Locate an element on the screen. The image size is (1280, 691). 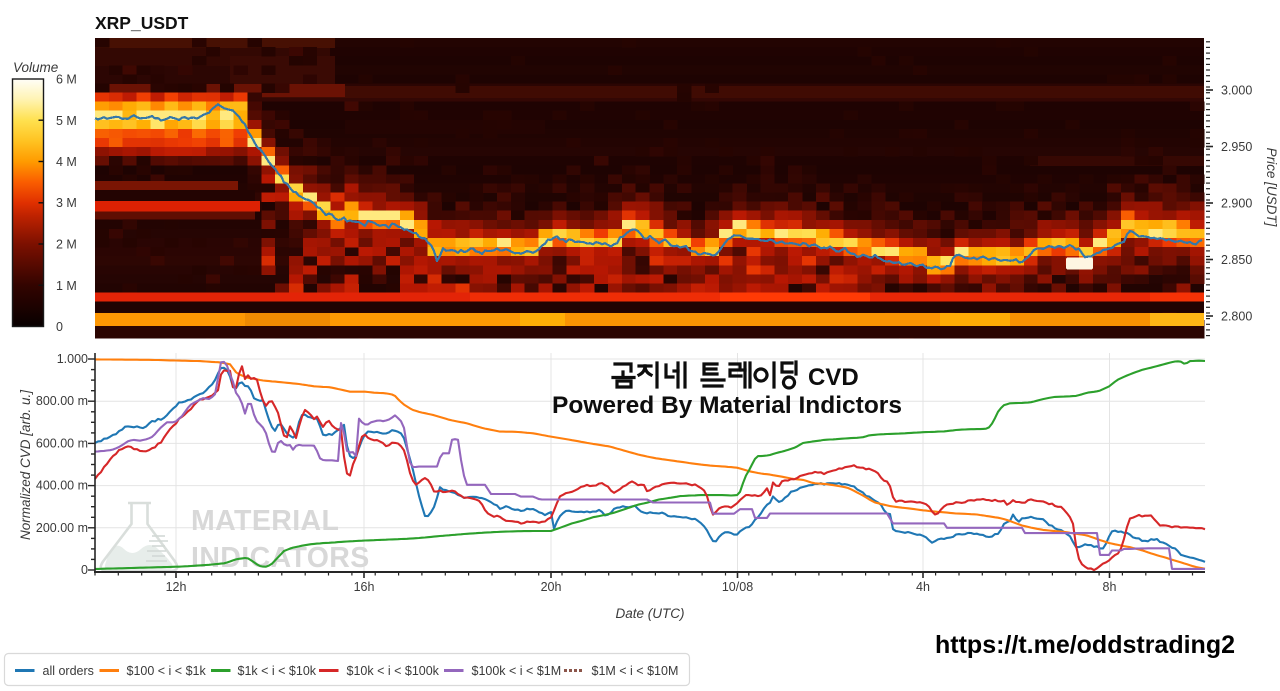
svg-text: INDICATORS is located at coordinates (280, 558).